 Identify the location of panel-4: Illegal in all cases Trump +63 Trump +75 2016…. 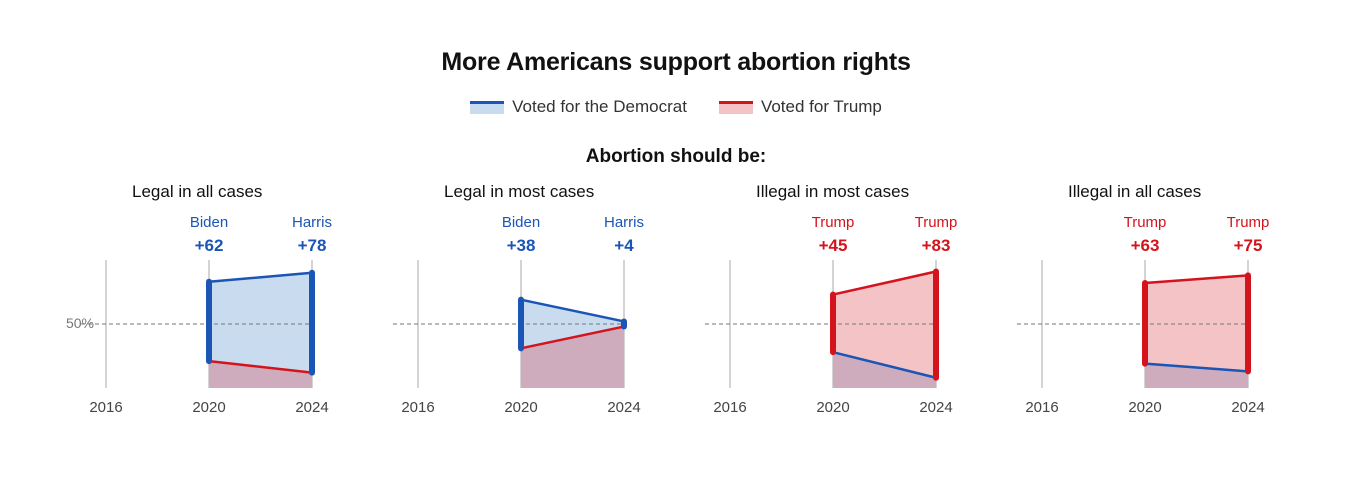
(1143, 299).